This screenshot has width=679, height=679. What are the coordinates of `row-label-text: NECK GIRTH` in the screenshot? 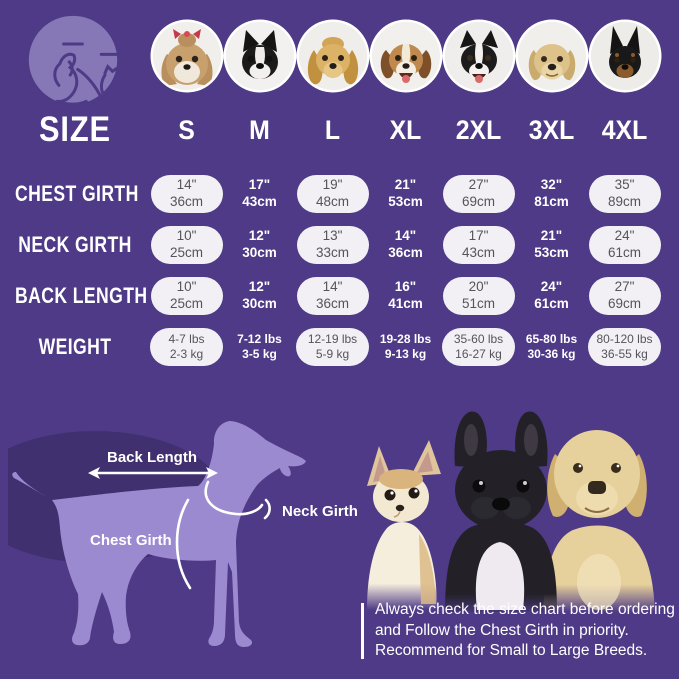 It's located at (75, 244).